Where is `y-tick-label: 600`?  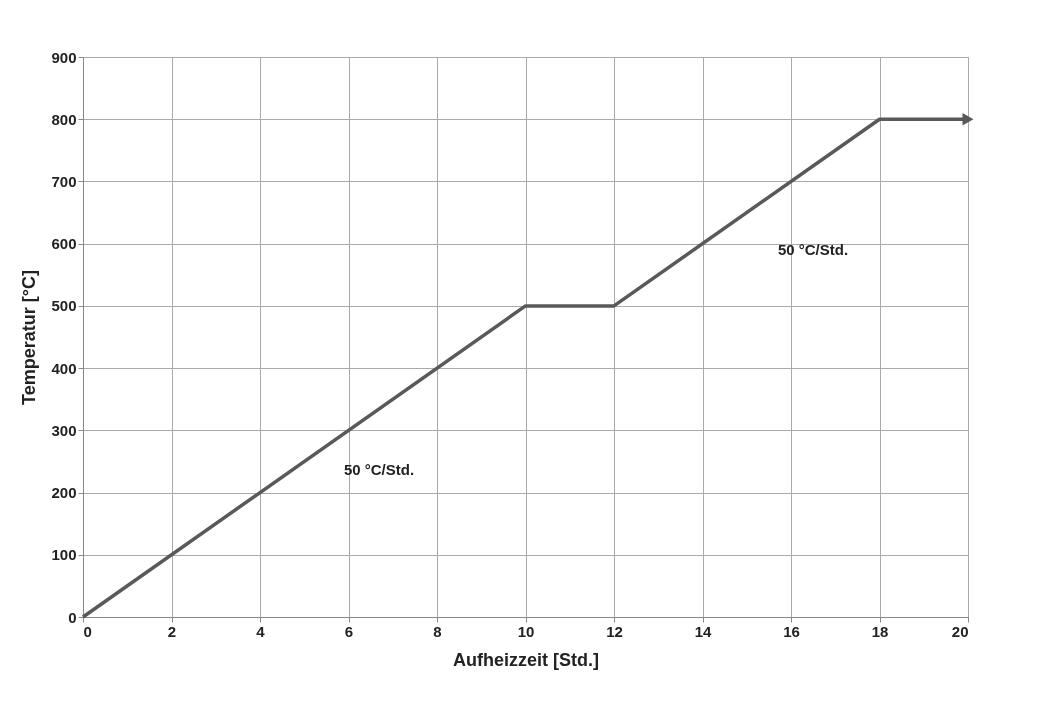 y-tick-label: 600 is located at coordinates (64, 244).